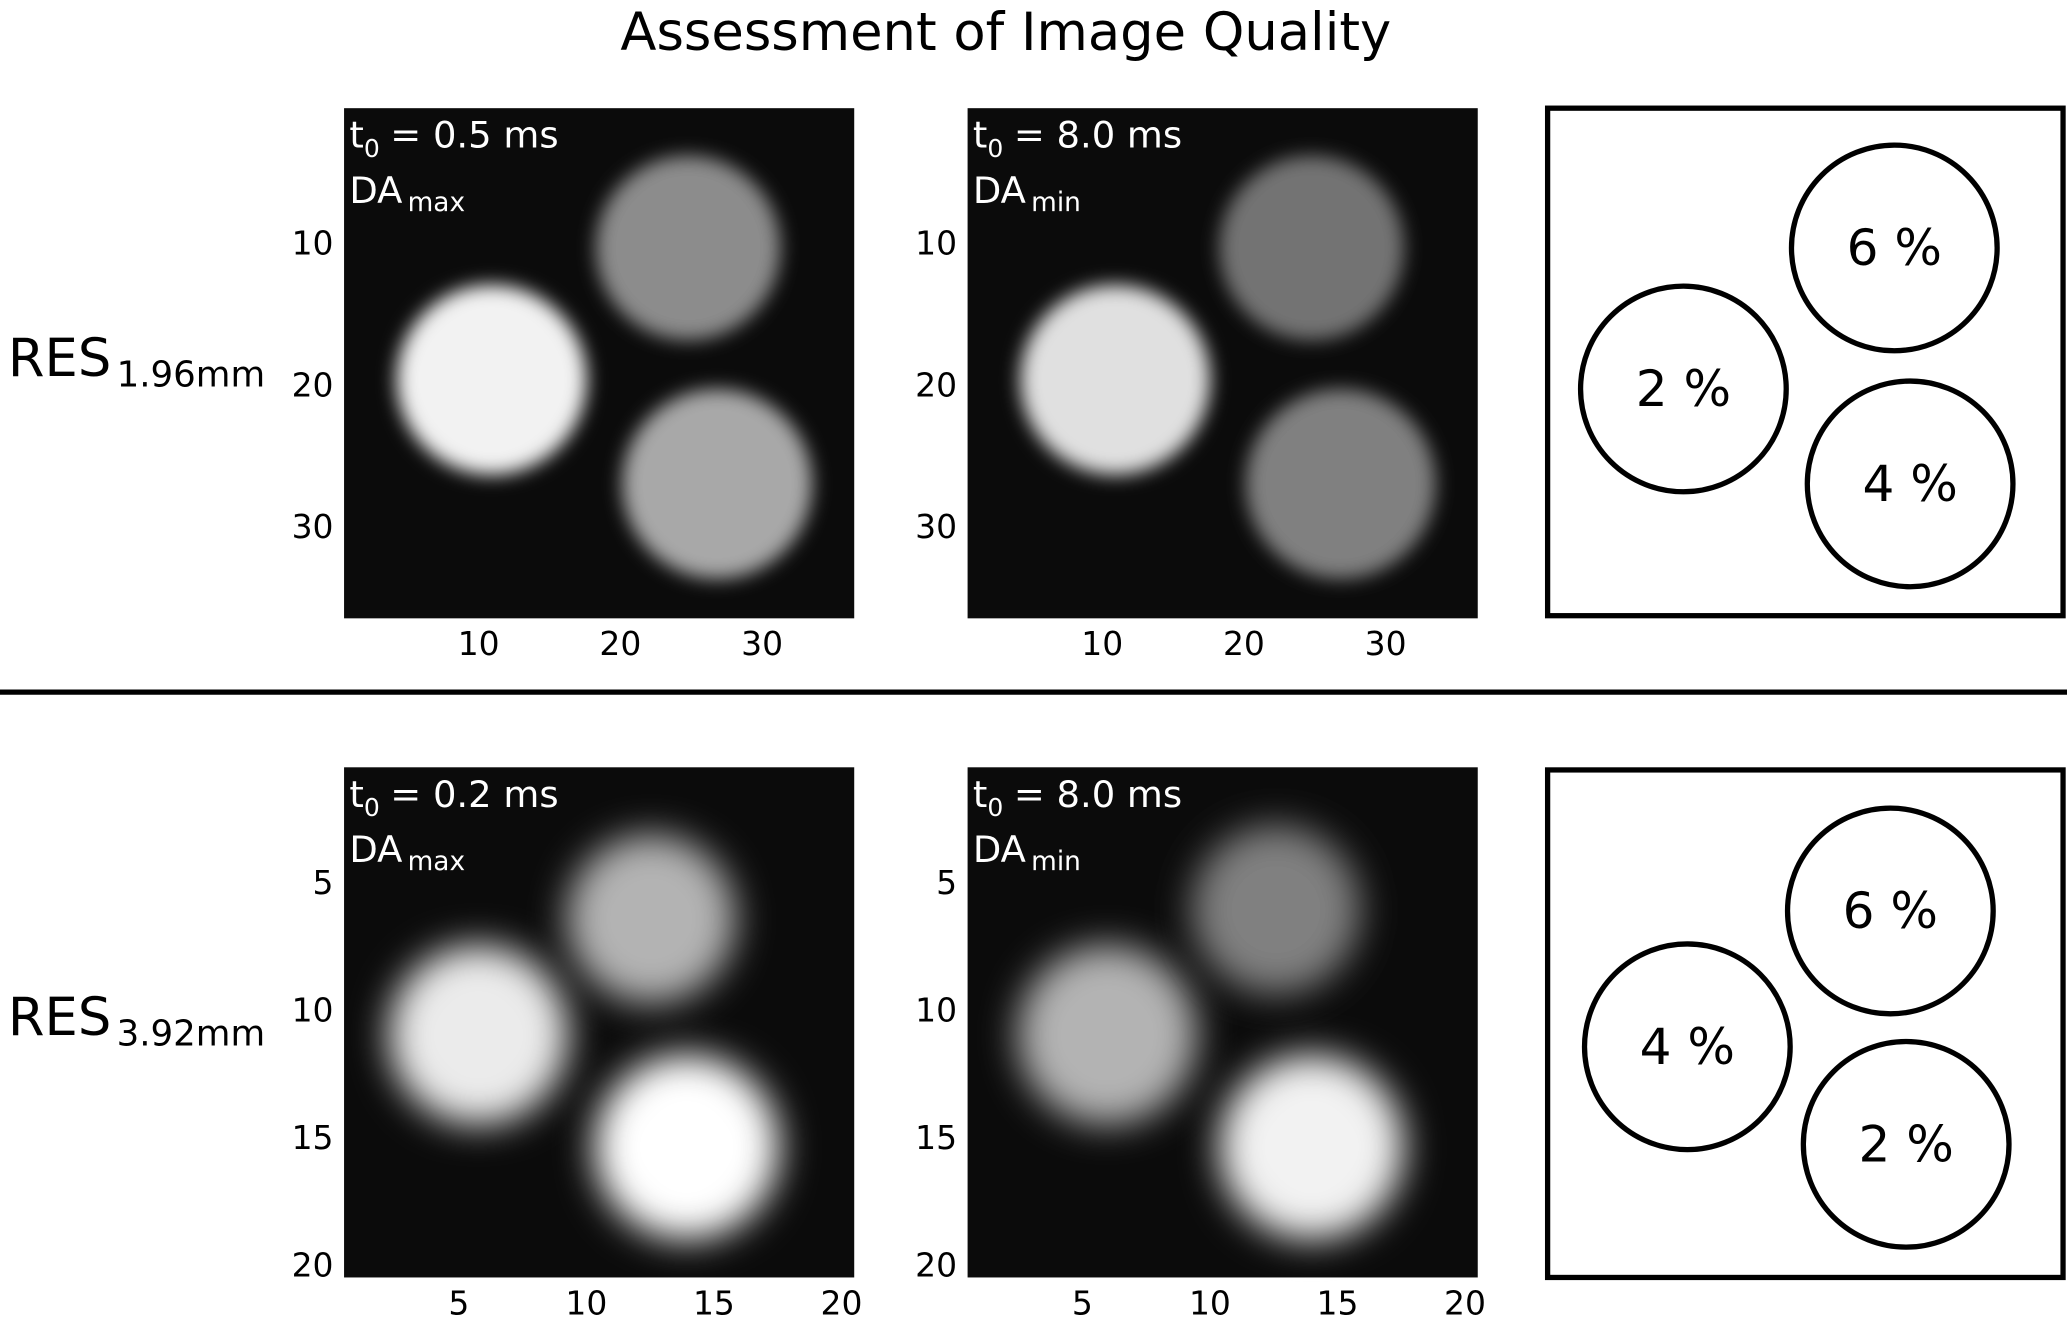  Describe the element at coordinates (191, 1033) in the screenshot. I see `row-label-sub: 3.92mm` at that location.